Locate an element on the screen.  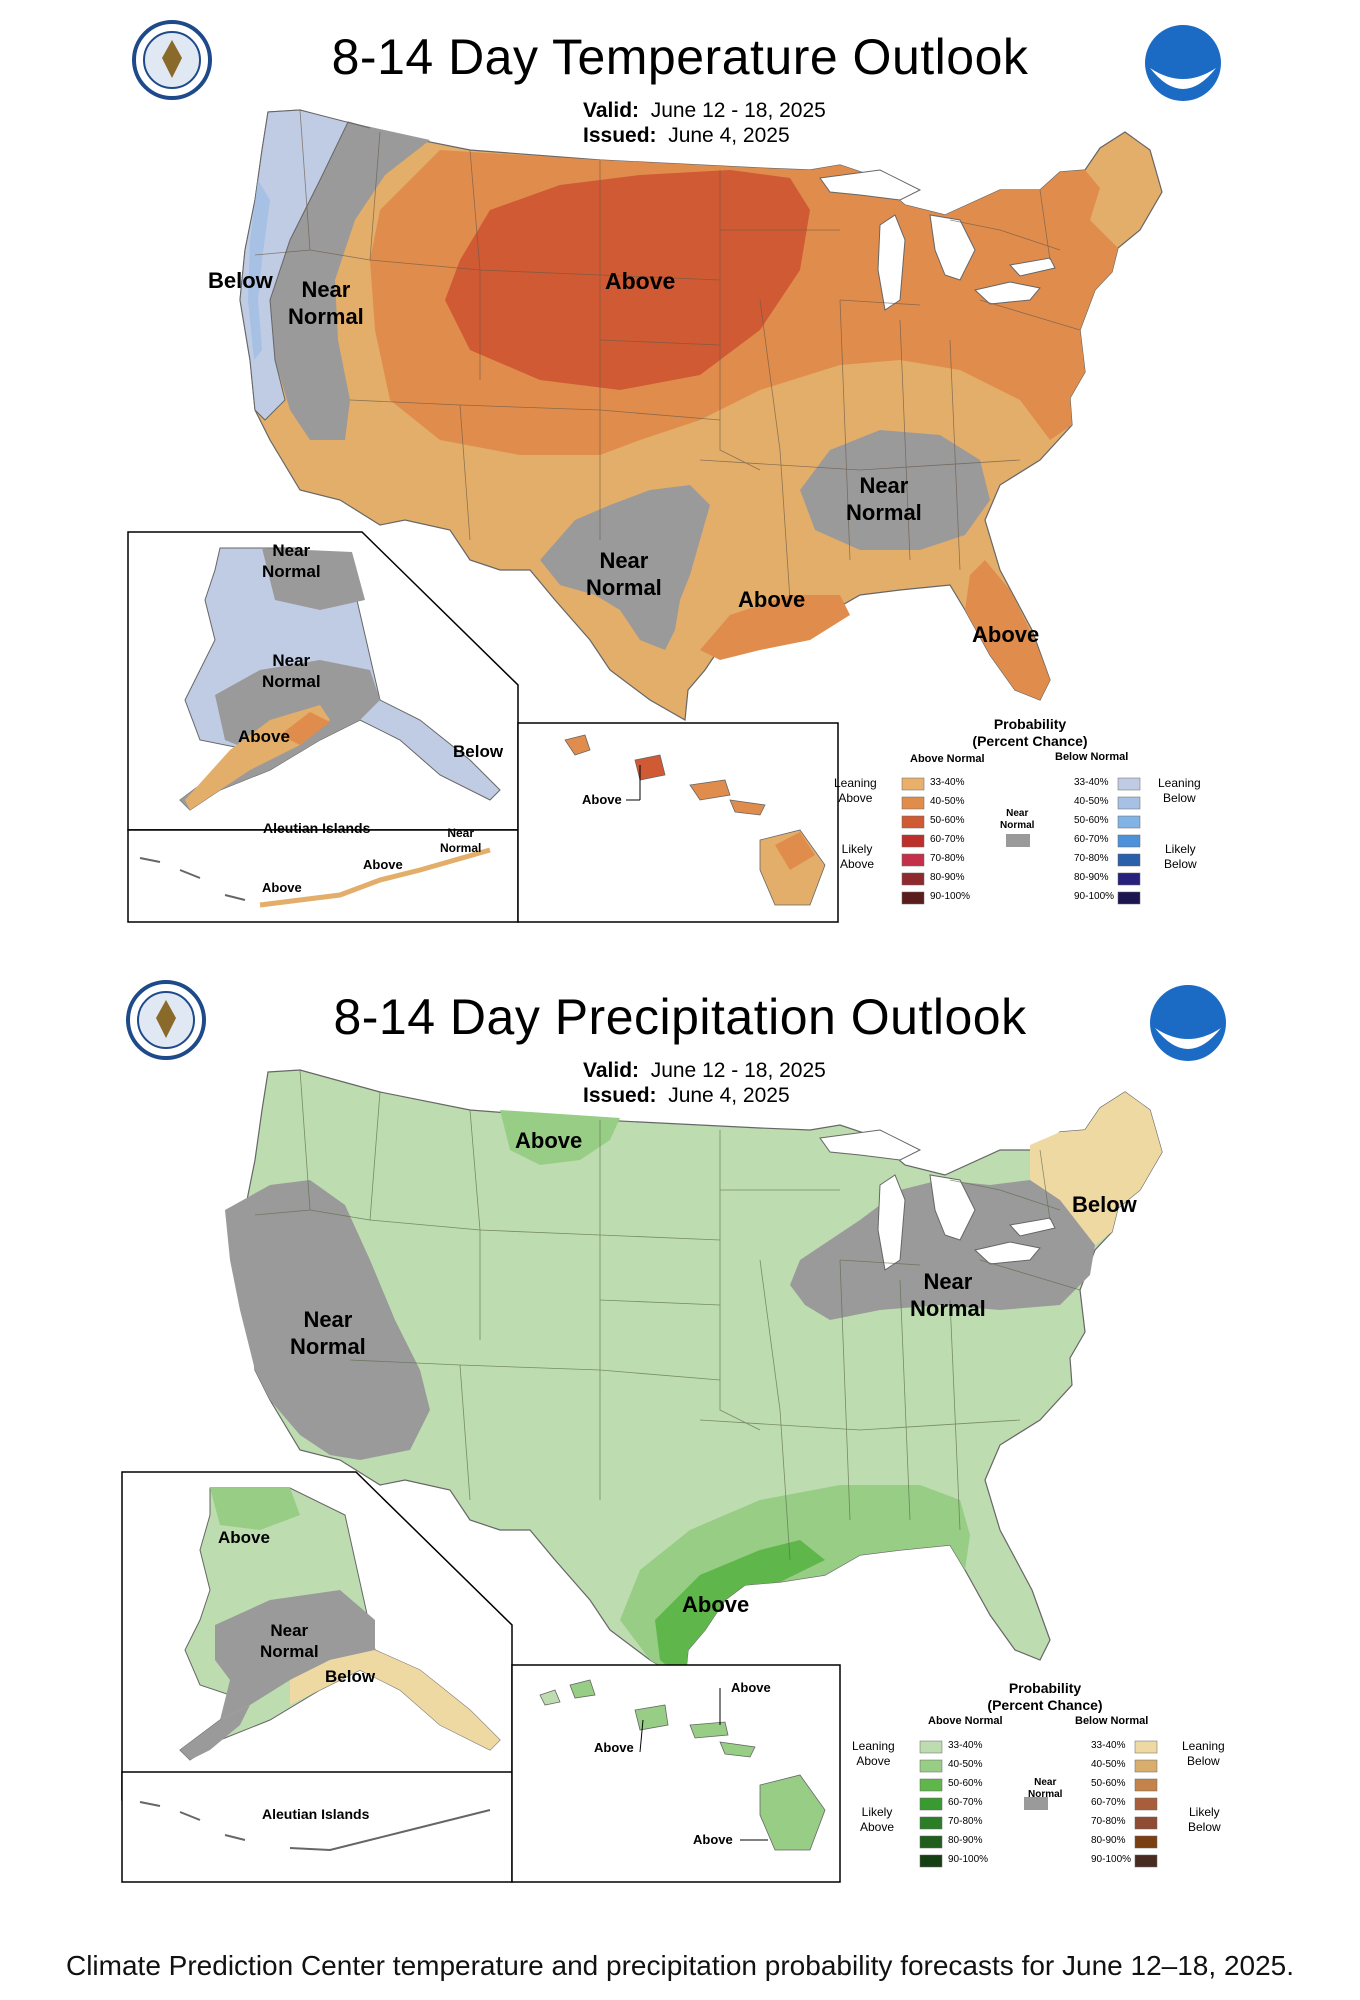
label-ak-north-above: Above is located at coordinates (244, 1537).